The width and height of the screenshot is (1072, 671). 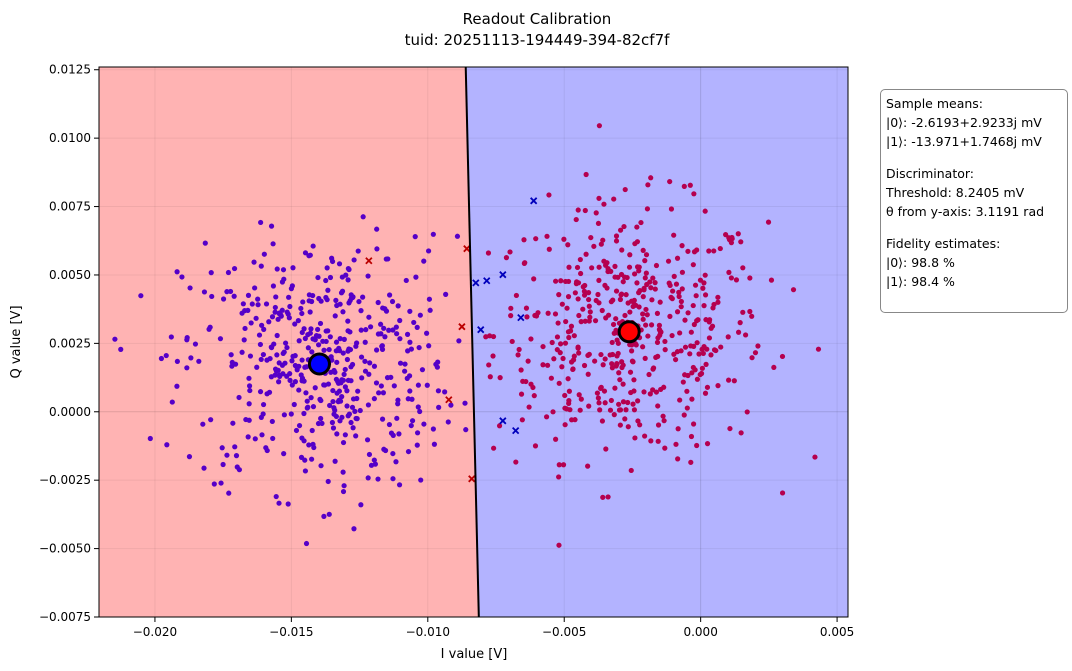 I want to click on x-tick-label: −0.015, so click(x=291, y=632).